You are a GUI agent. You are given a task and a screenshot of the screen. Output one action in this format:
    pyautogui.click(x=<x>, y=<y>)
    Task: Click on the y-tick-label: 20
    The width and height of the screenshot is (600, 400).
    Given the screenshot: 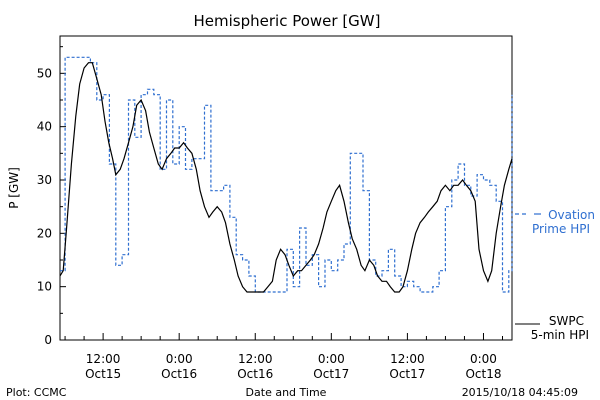 What is the action you would take?
    pyautogui.click(x=44, y=233)
    